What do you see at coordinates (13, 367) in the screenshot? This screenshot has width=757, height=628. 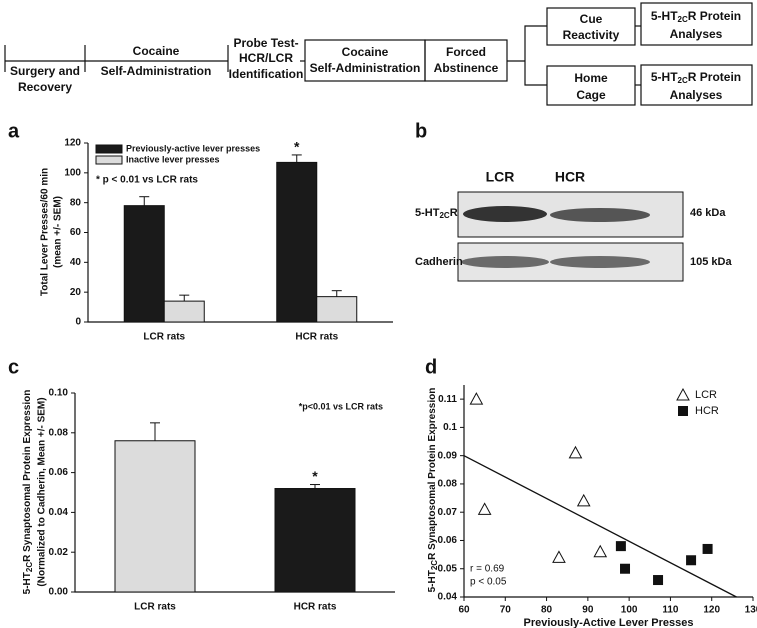 I see `panel-label: c` at bounding box center [13, 367].